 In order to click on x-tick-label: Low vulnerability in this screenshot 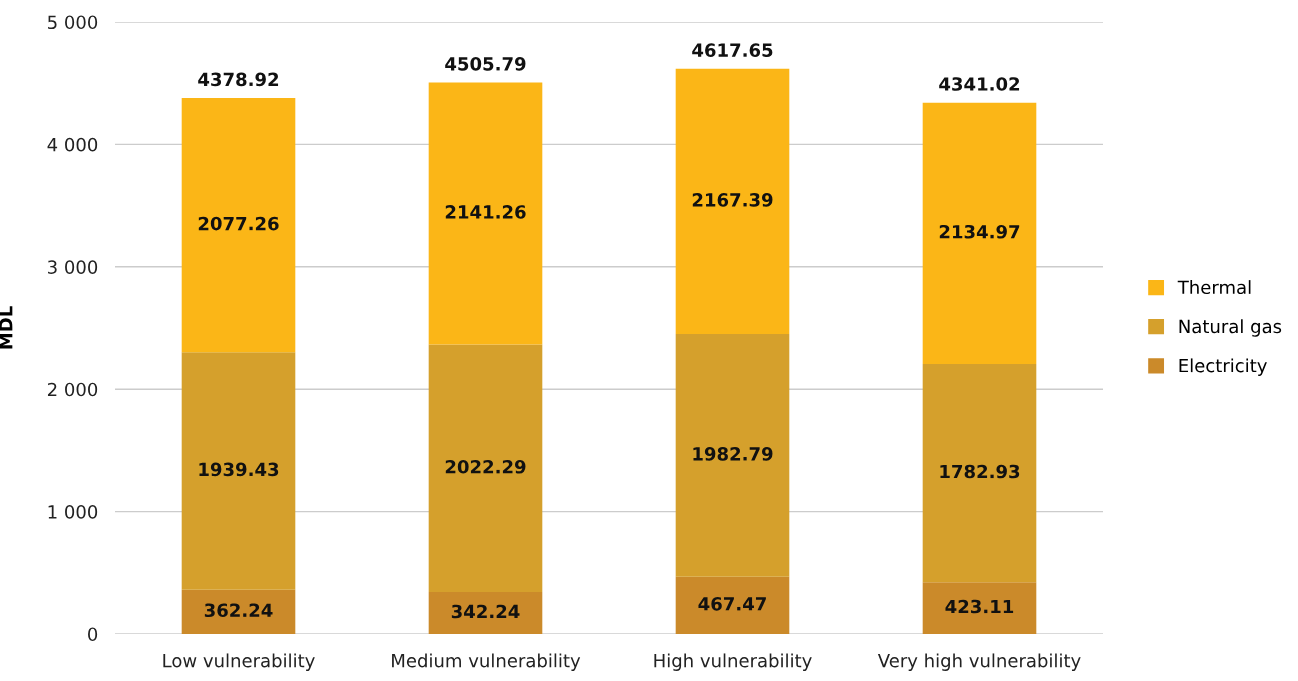, I will do `click(239, 662)`.